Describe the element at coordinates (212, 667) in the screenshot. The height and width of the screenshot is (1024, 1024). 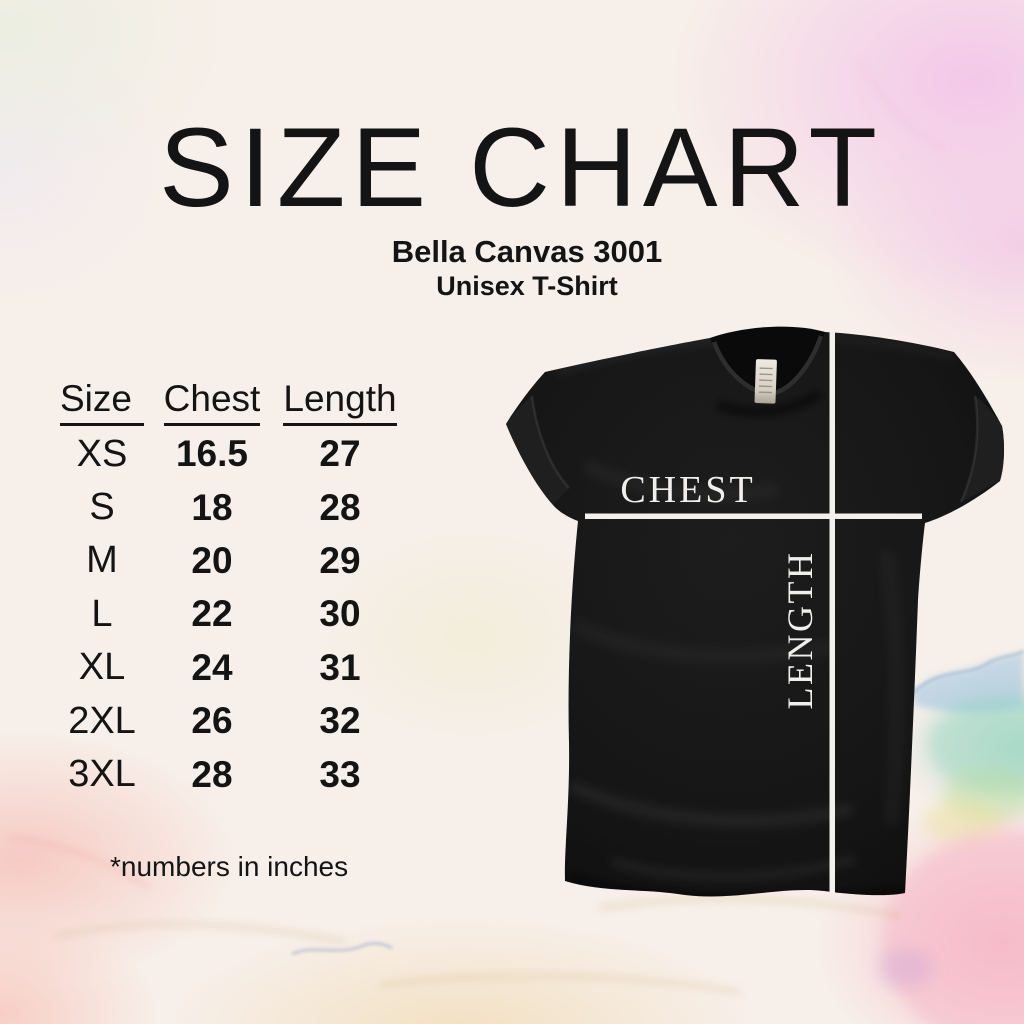
I see `chest-cell: 24` at that location.